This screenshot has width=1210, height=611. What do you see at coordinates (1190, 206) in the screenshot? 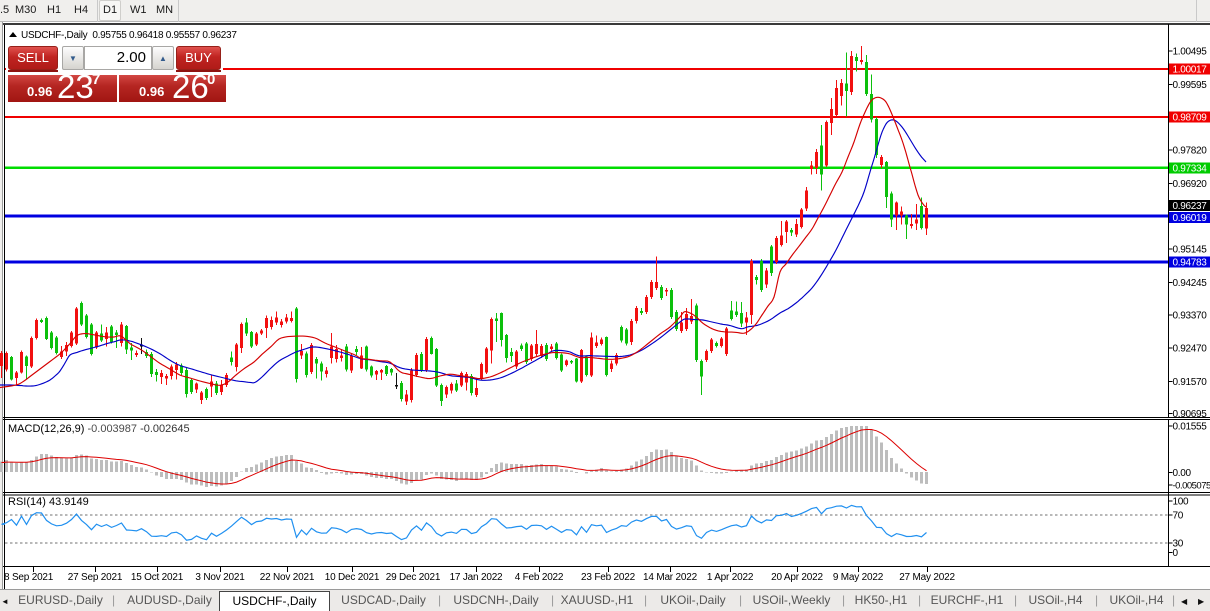
I see `svg-text: 0.96237` at bounding box center [1190, 206].